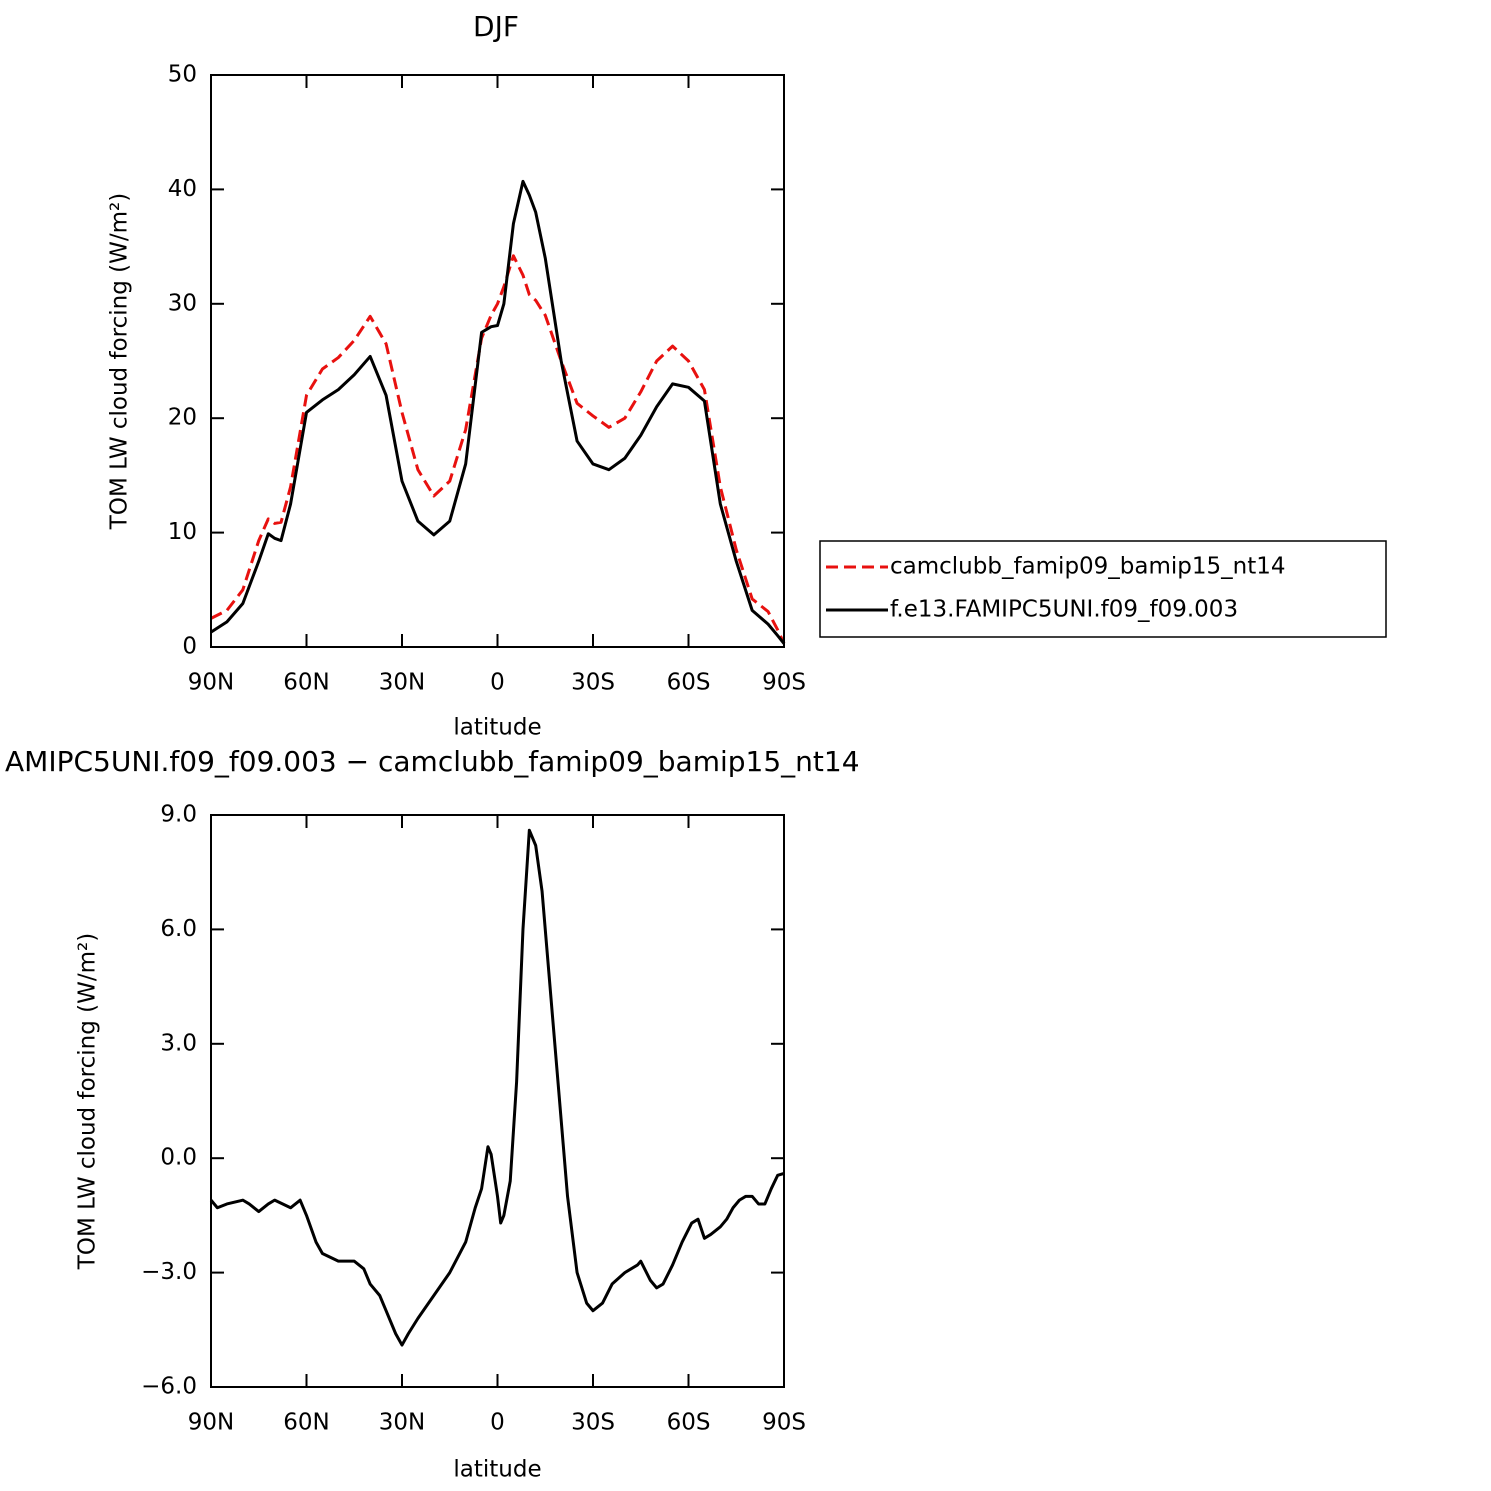  Describe the element at coordinates (182, 418) in the screenshot. I see `y-tick-label: 20` at that location.